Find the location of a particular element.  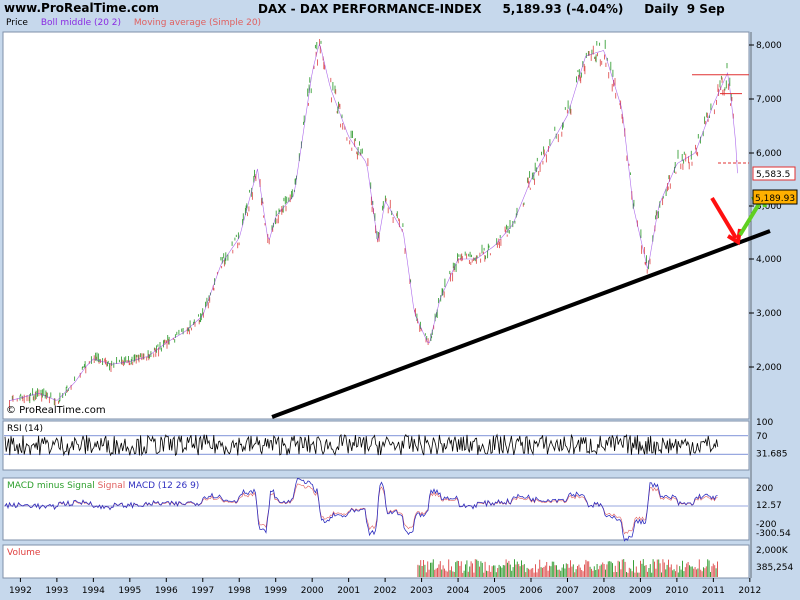

watermark: © ProRealTime.com is located at coordinates (56, 410).